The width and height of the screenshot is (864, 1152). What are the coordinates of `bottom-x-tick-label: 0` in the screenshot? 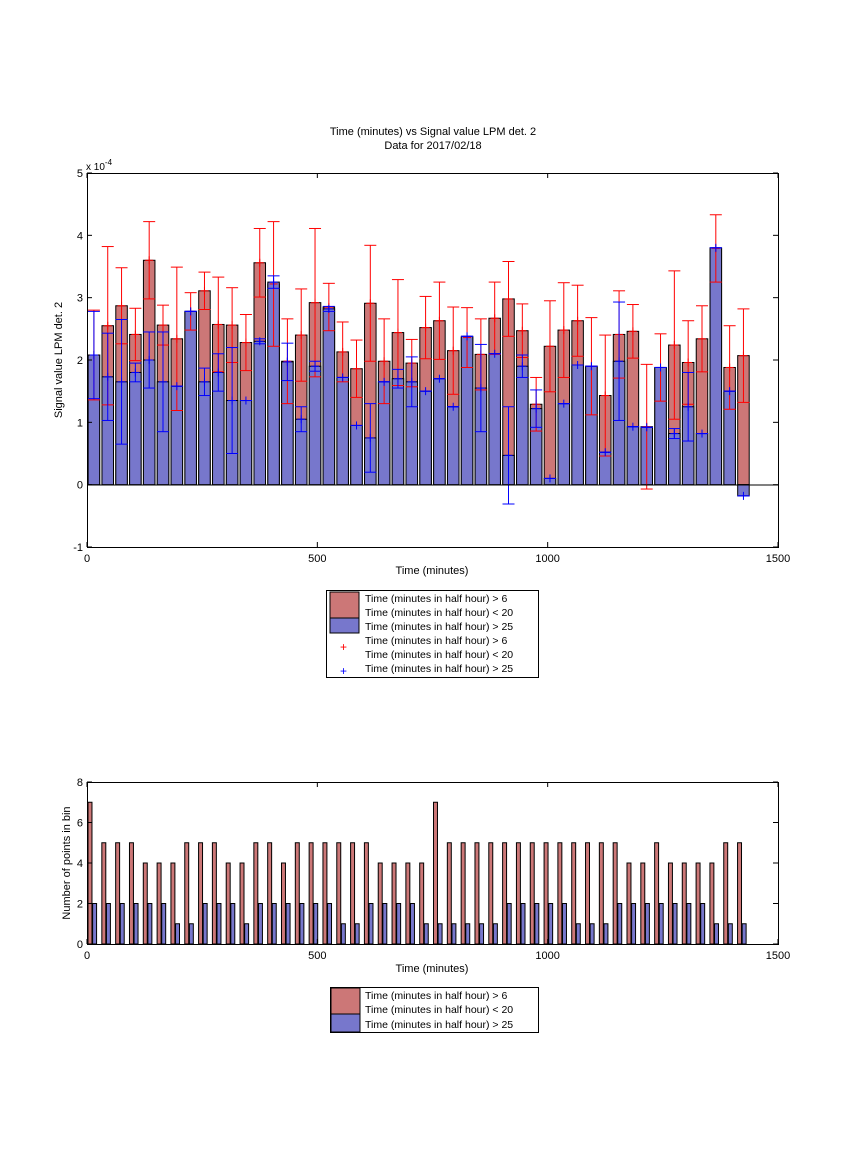 It's located at (87, 956).